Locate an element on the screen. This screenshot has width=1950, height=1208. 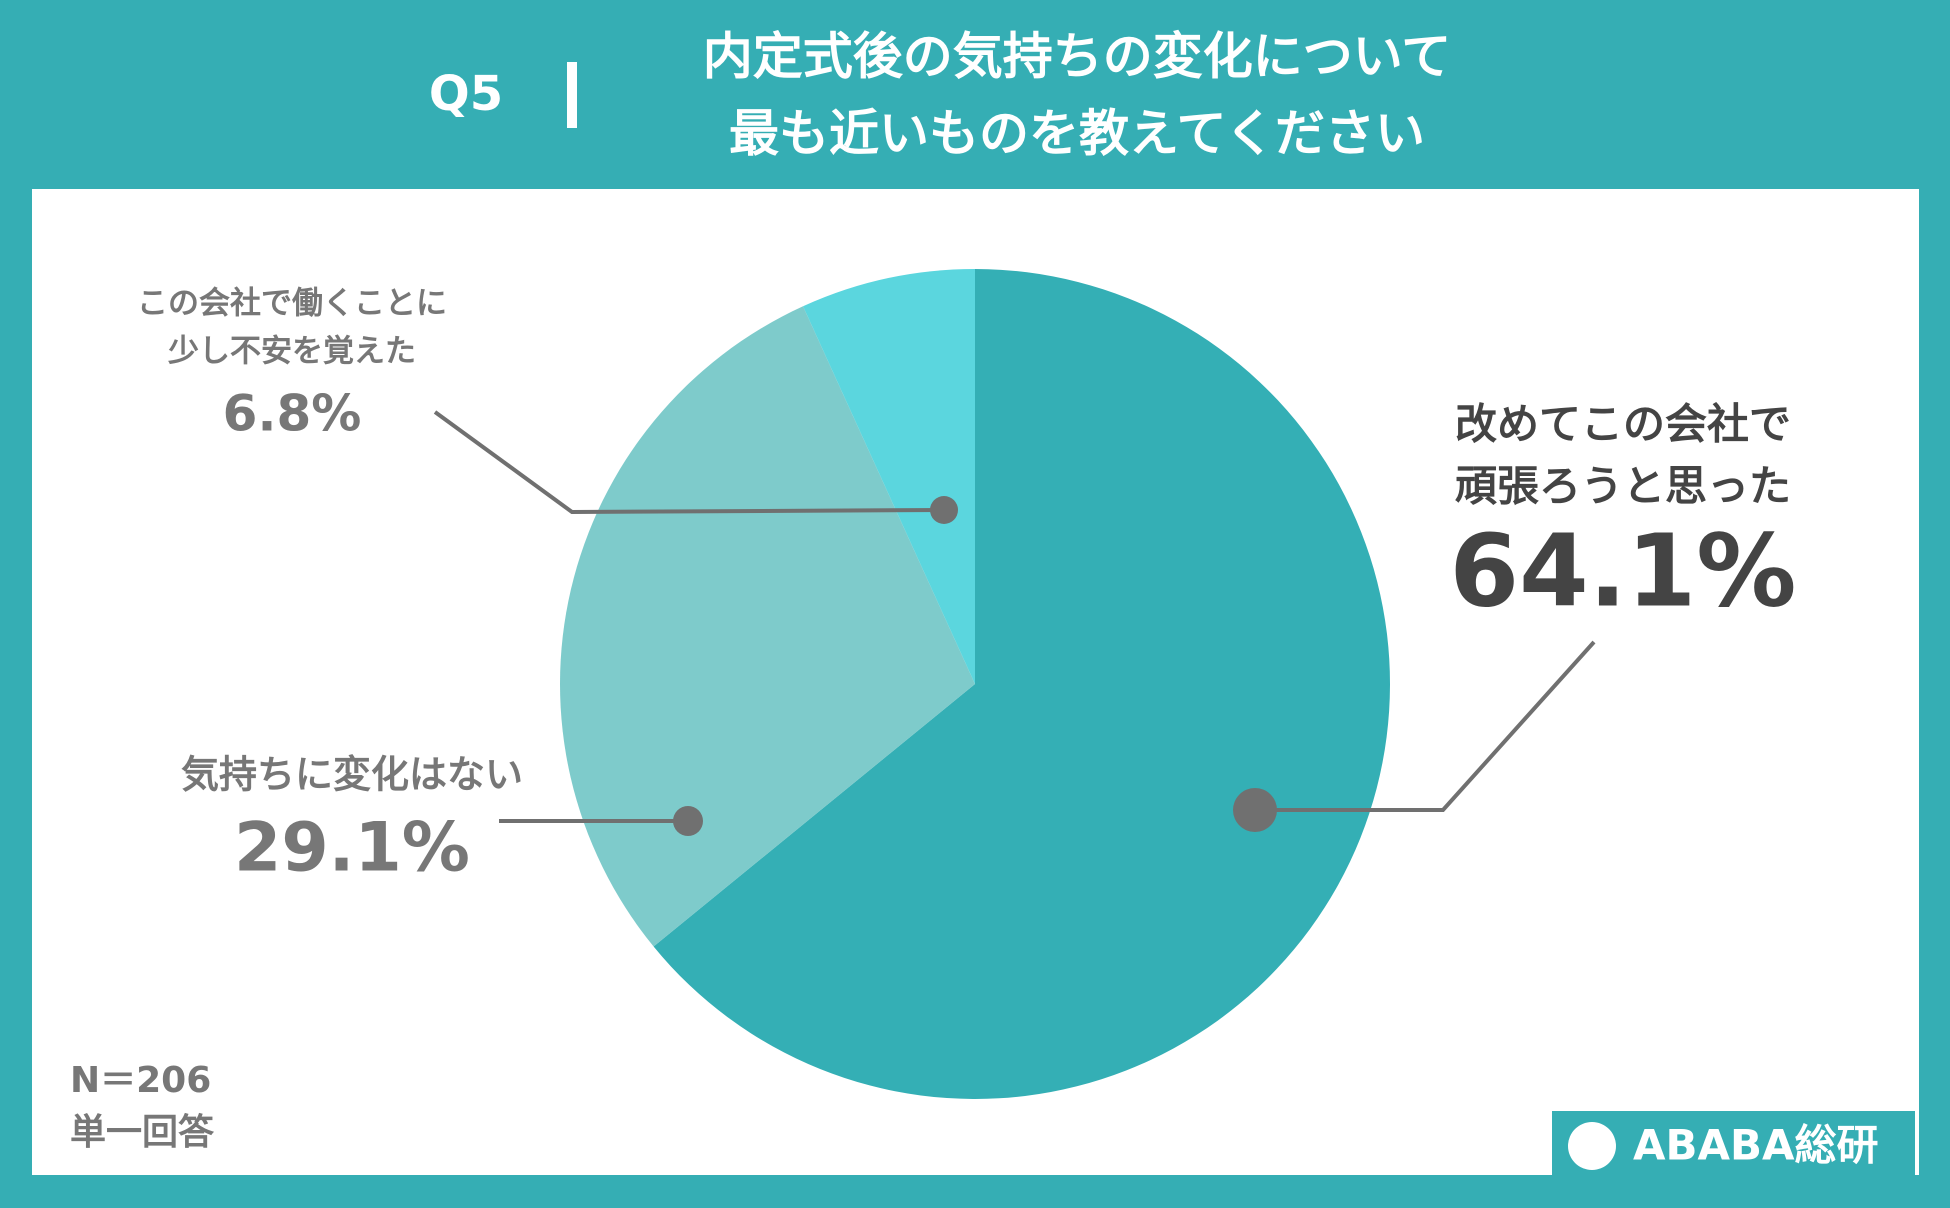
value-label: 29.1% is located at coordinates (352, 848).